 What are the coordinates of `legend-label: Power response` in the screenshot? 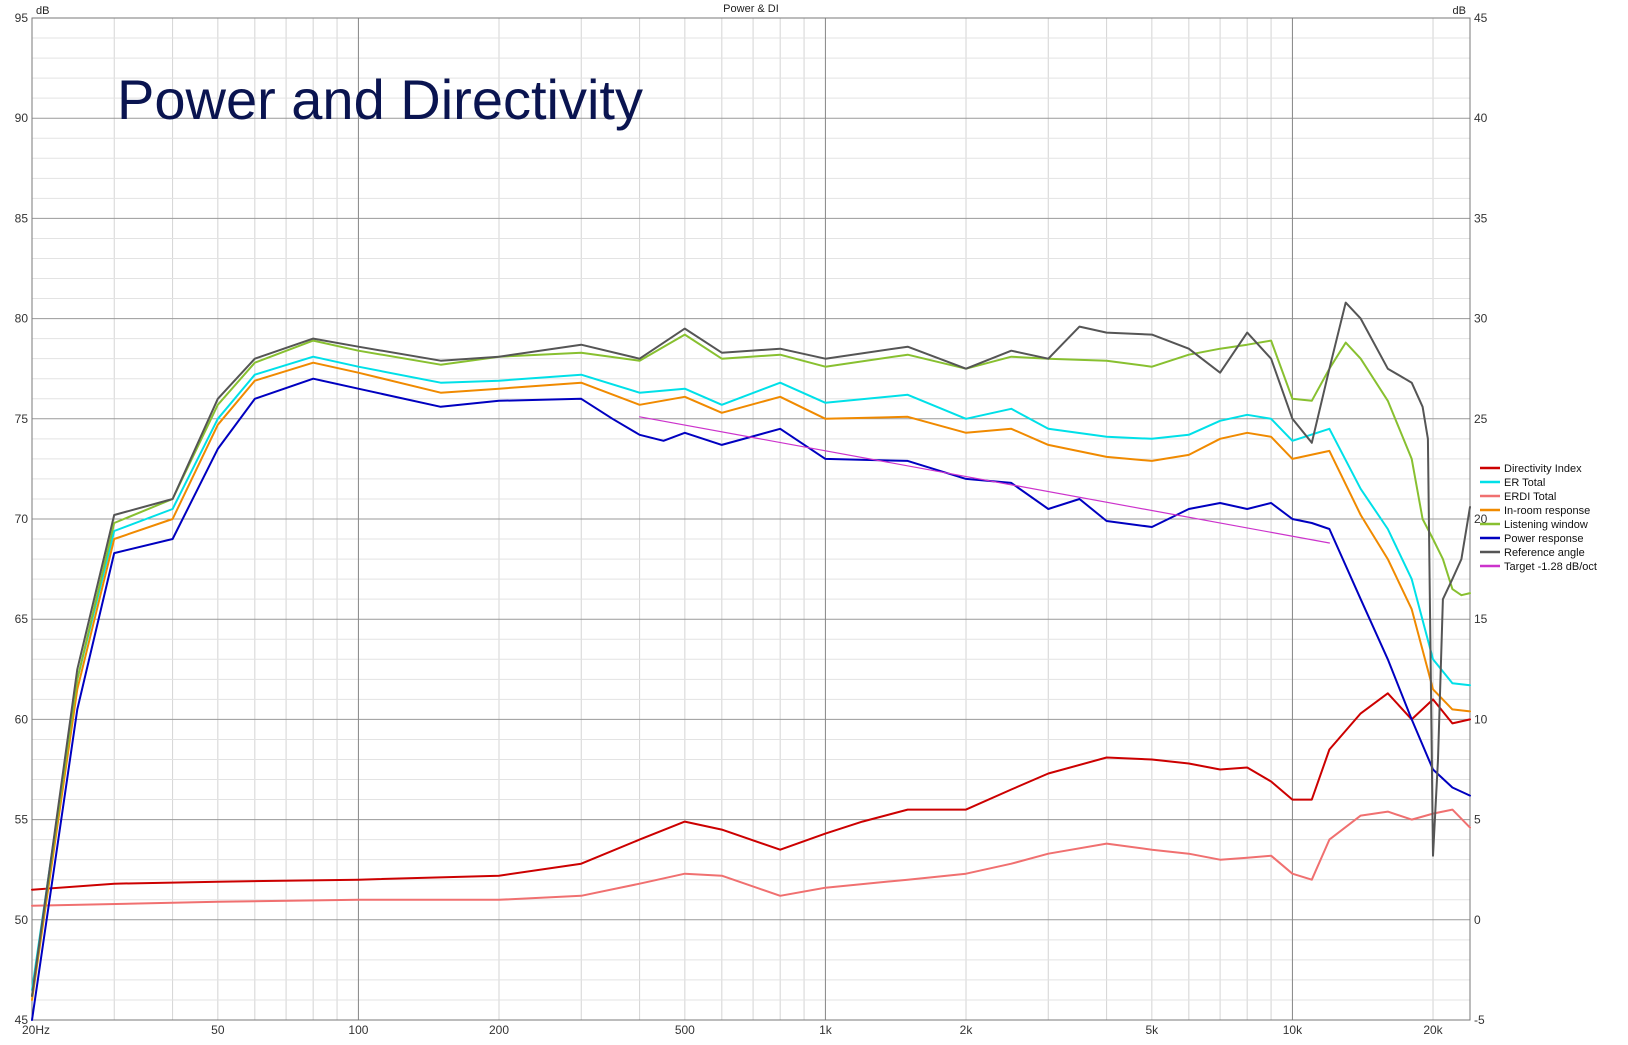 It's located at (1544, 539).